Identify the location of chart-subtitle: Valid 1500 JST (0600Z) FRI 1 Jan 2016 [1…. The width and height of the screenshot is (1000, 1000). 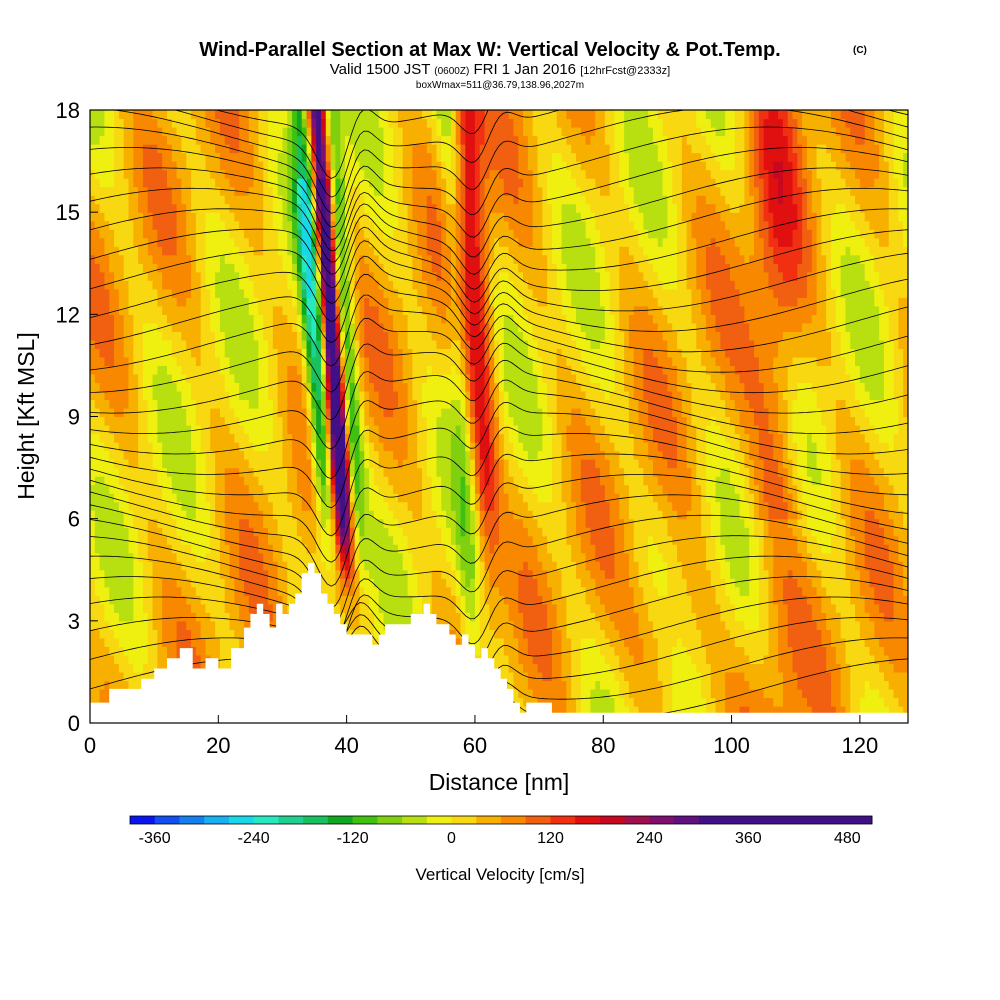
(500, 69).